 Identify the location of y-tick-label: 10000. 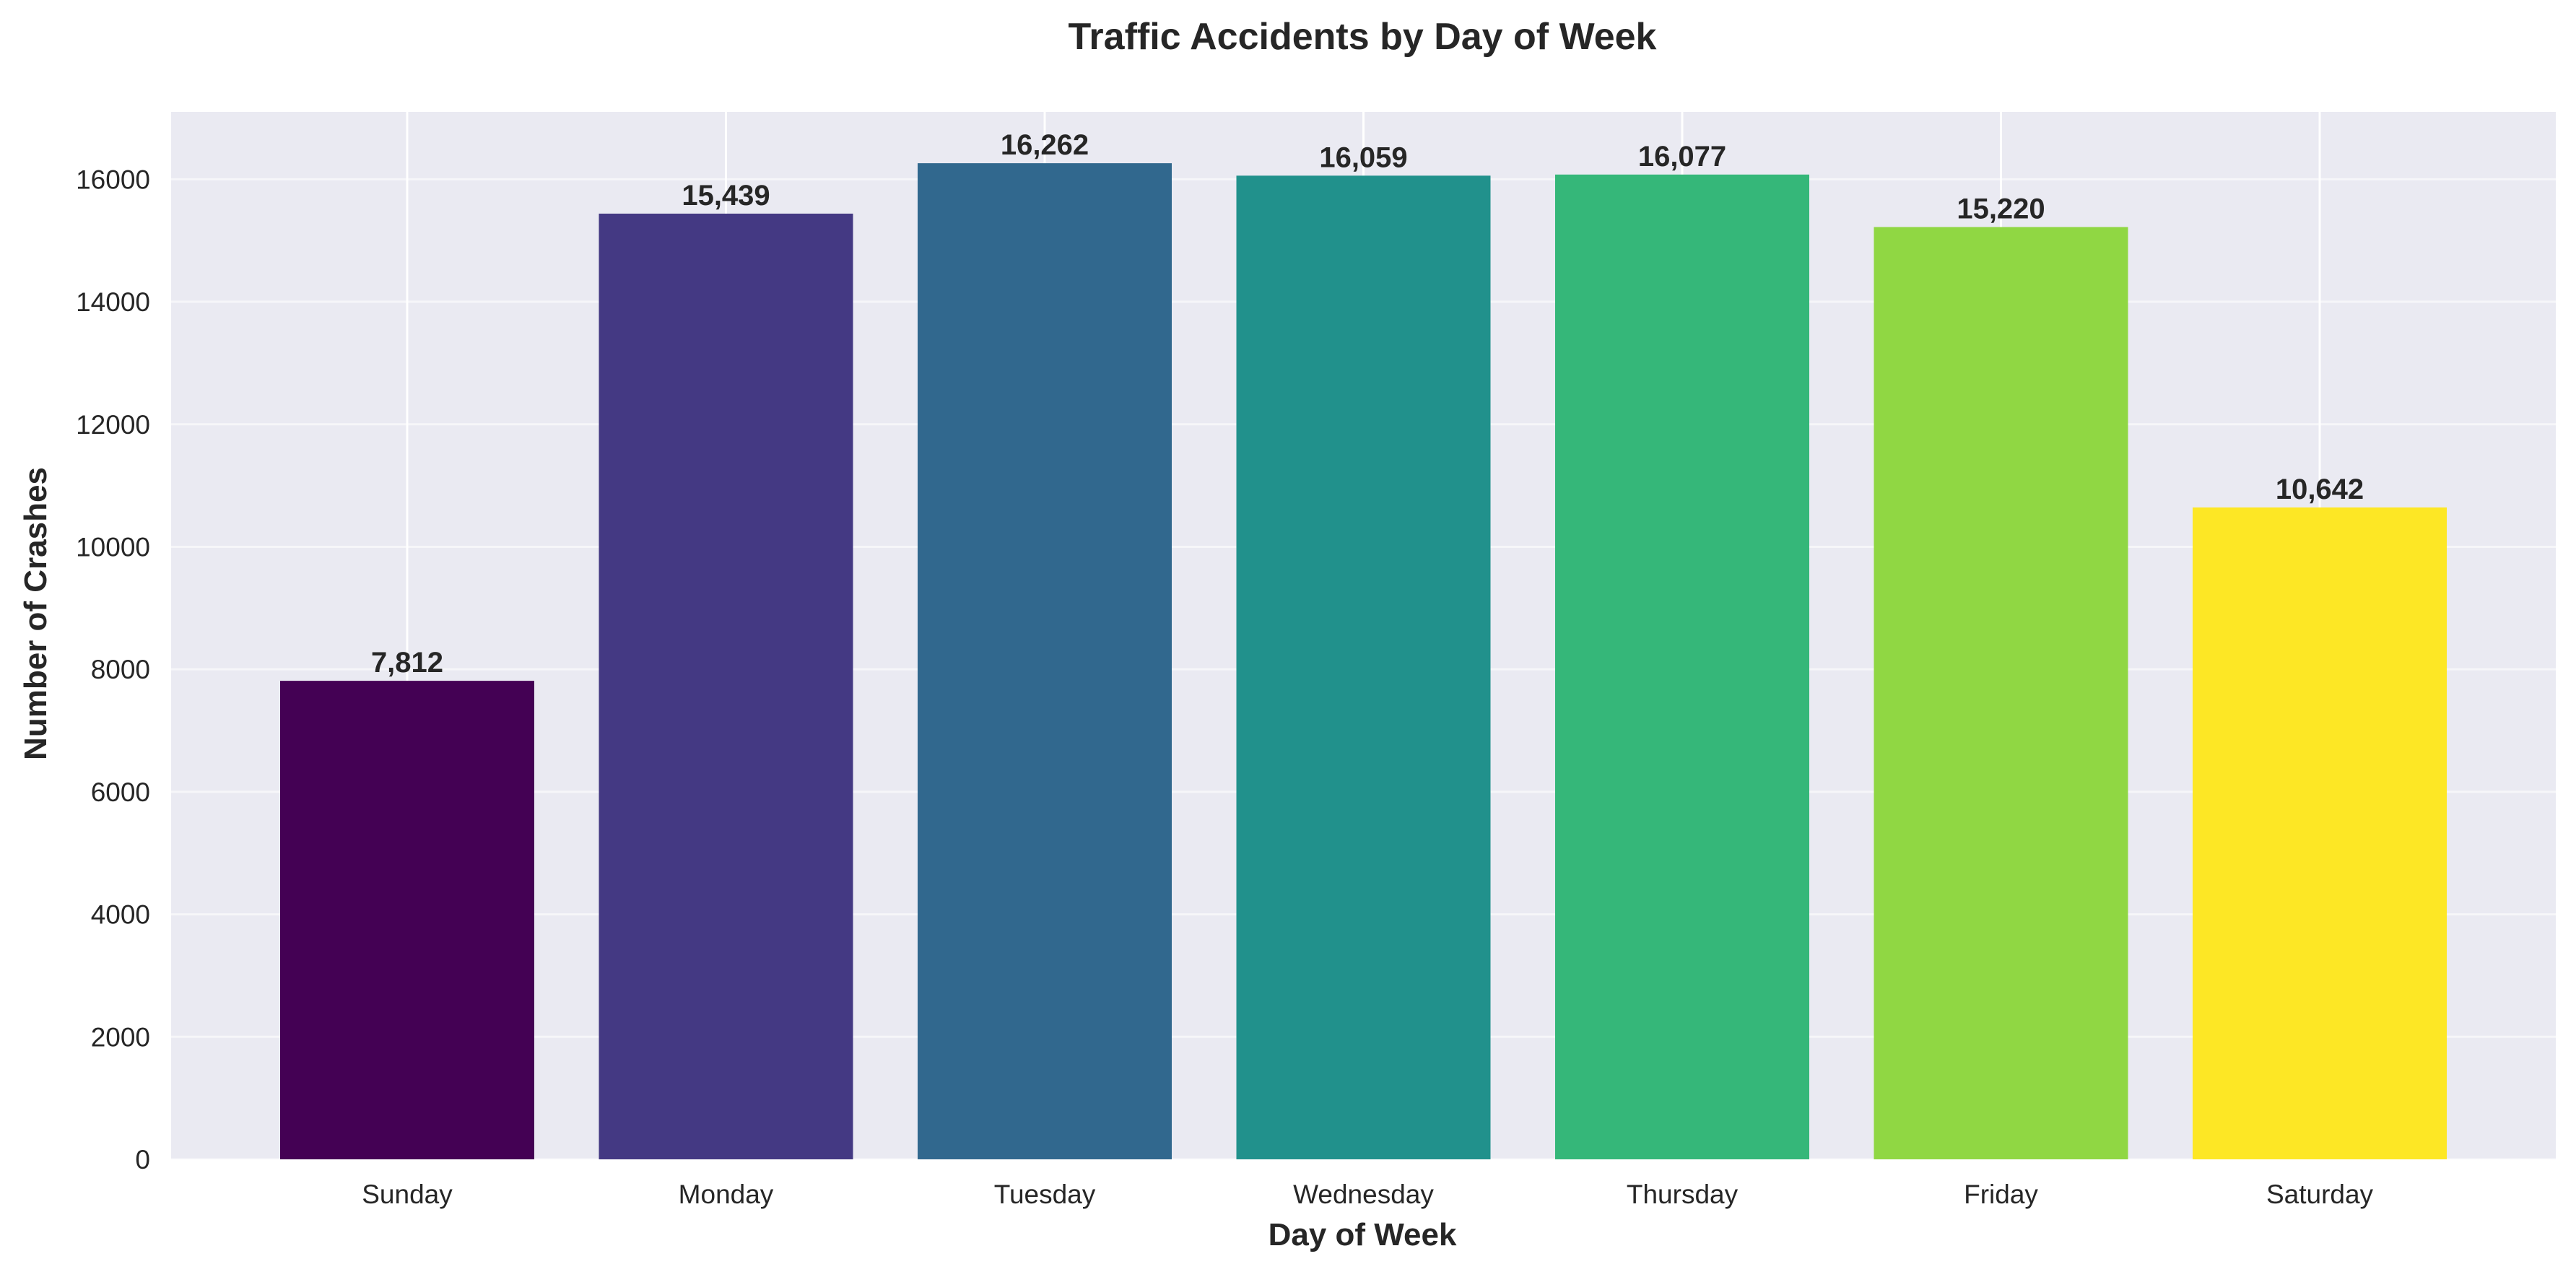
(113, 547).